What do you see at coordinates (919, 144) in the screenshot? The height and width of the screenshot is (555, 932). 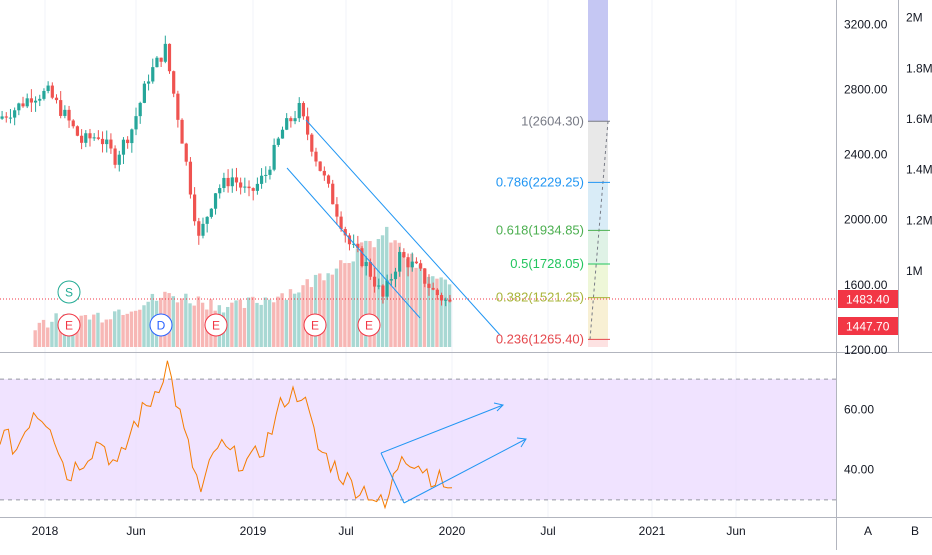 I see `volume-axis: 2M 1.8M 1.6M 1.4M 1.2M 1M` at bounding box center [919, 144].